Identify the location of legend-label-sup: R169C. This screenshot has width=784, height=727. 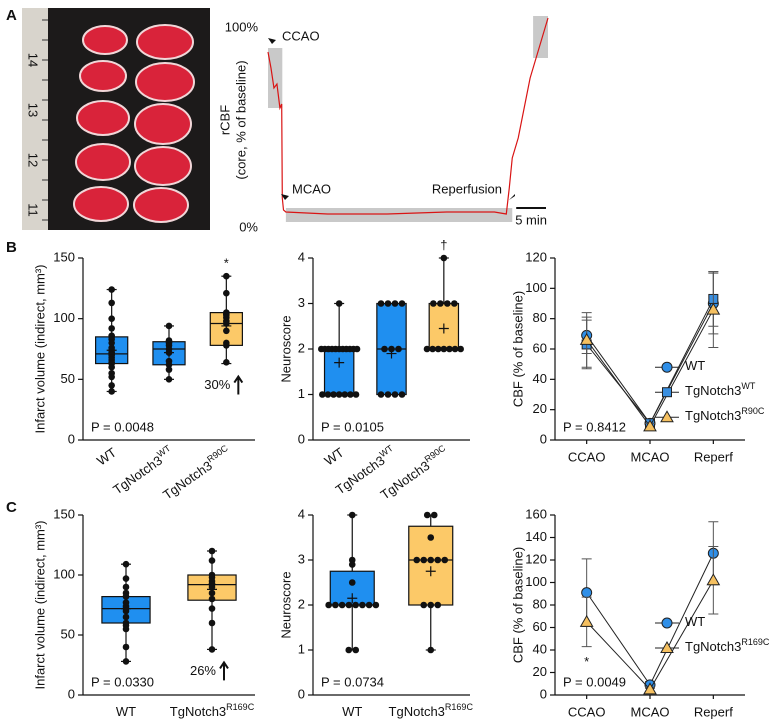
(755, 642).